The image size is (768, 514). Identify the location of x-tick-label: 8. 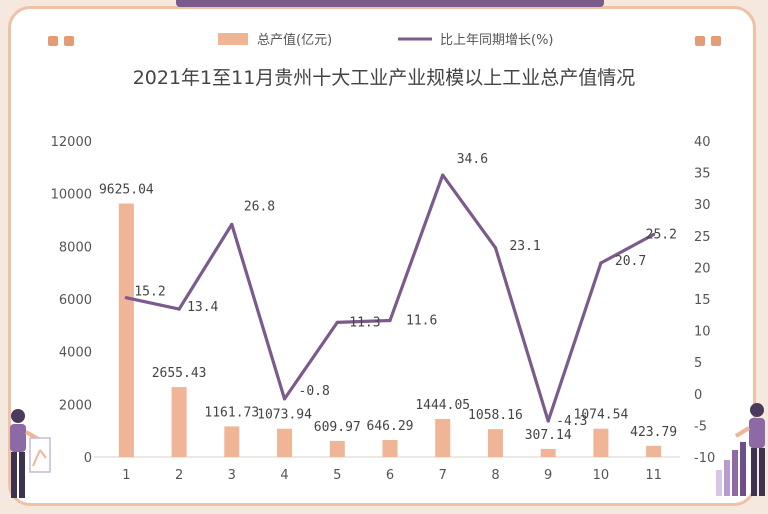
(495, 475).